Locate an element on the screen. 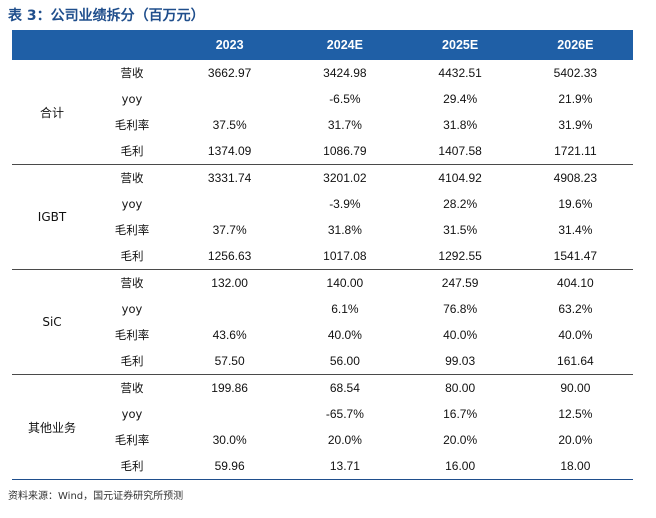 The width and height of the screenshot is (656, 518). value-cell: 3201.02 is located at coordinates (345, 177).